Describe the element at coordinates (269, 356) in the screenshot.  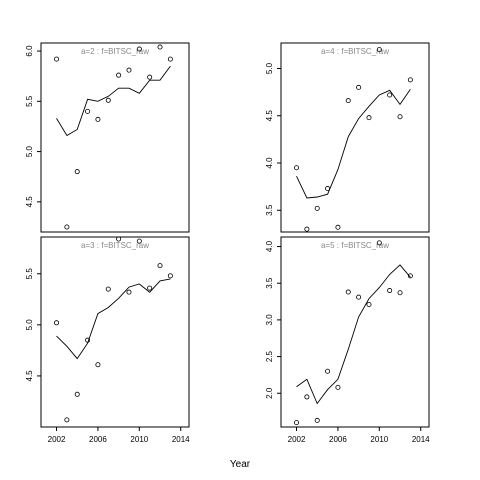
I see `y-tick-label: 2.5` at that location.